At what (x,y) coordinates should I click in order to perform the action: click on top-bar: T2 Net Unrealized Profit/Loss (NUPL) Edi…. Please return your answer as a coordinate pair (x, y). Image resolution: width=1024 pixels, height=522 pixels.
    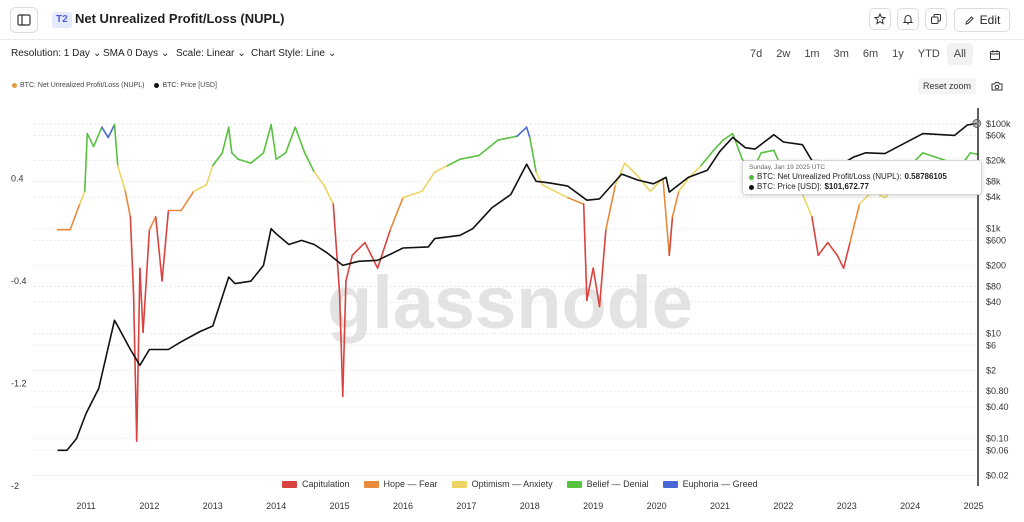
    Looking at the image, I should click on (512, 20).